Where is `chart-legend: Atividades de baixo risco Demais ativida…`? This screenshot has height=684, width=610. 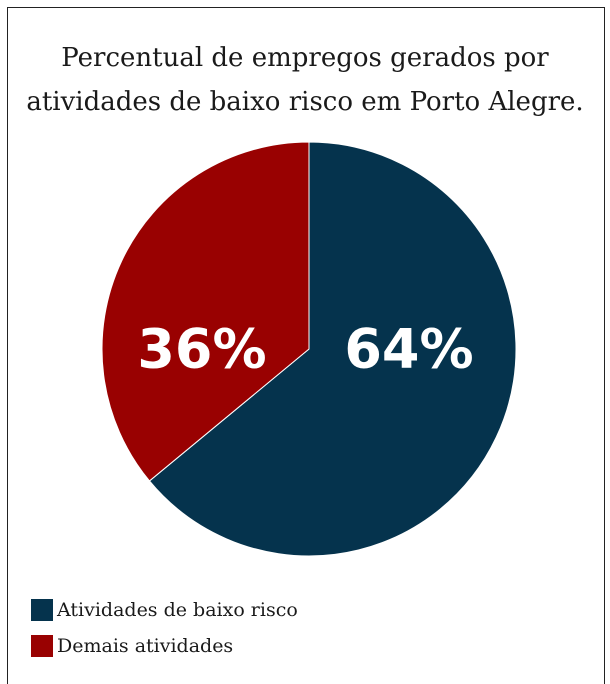 chart-legend: Atividades de baixo risco Demais ativida… is located at coordinates (164, 628).